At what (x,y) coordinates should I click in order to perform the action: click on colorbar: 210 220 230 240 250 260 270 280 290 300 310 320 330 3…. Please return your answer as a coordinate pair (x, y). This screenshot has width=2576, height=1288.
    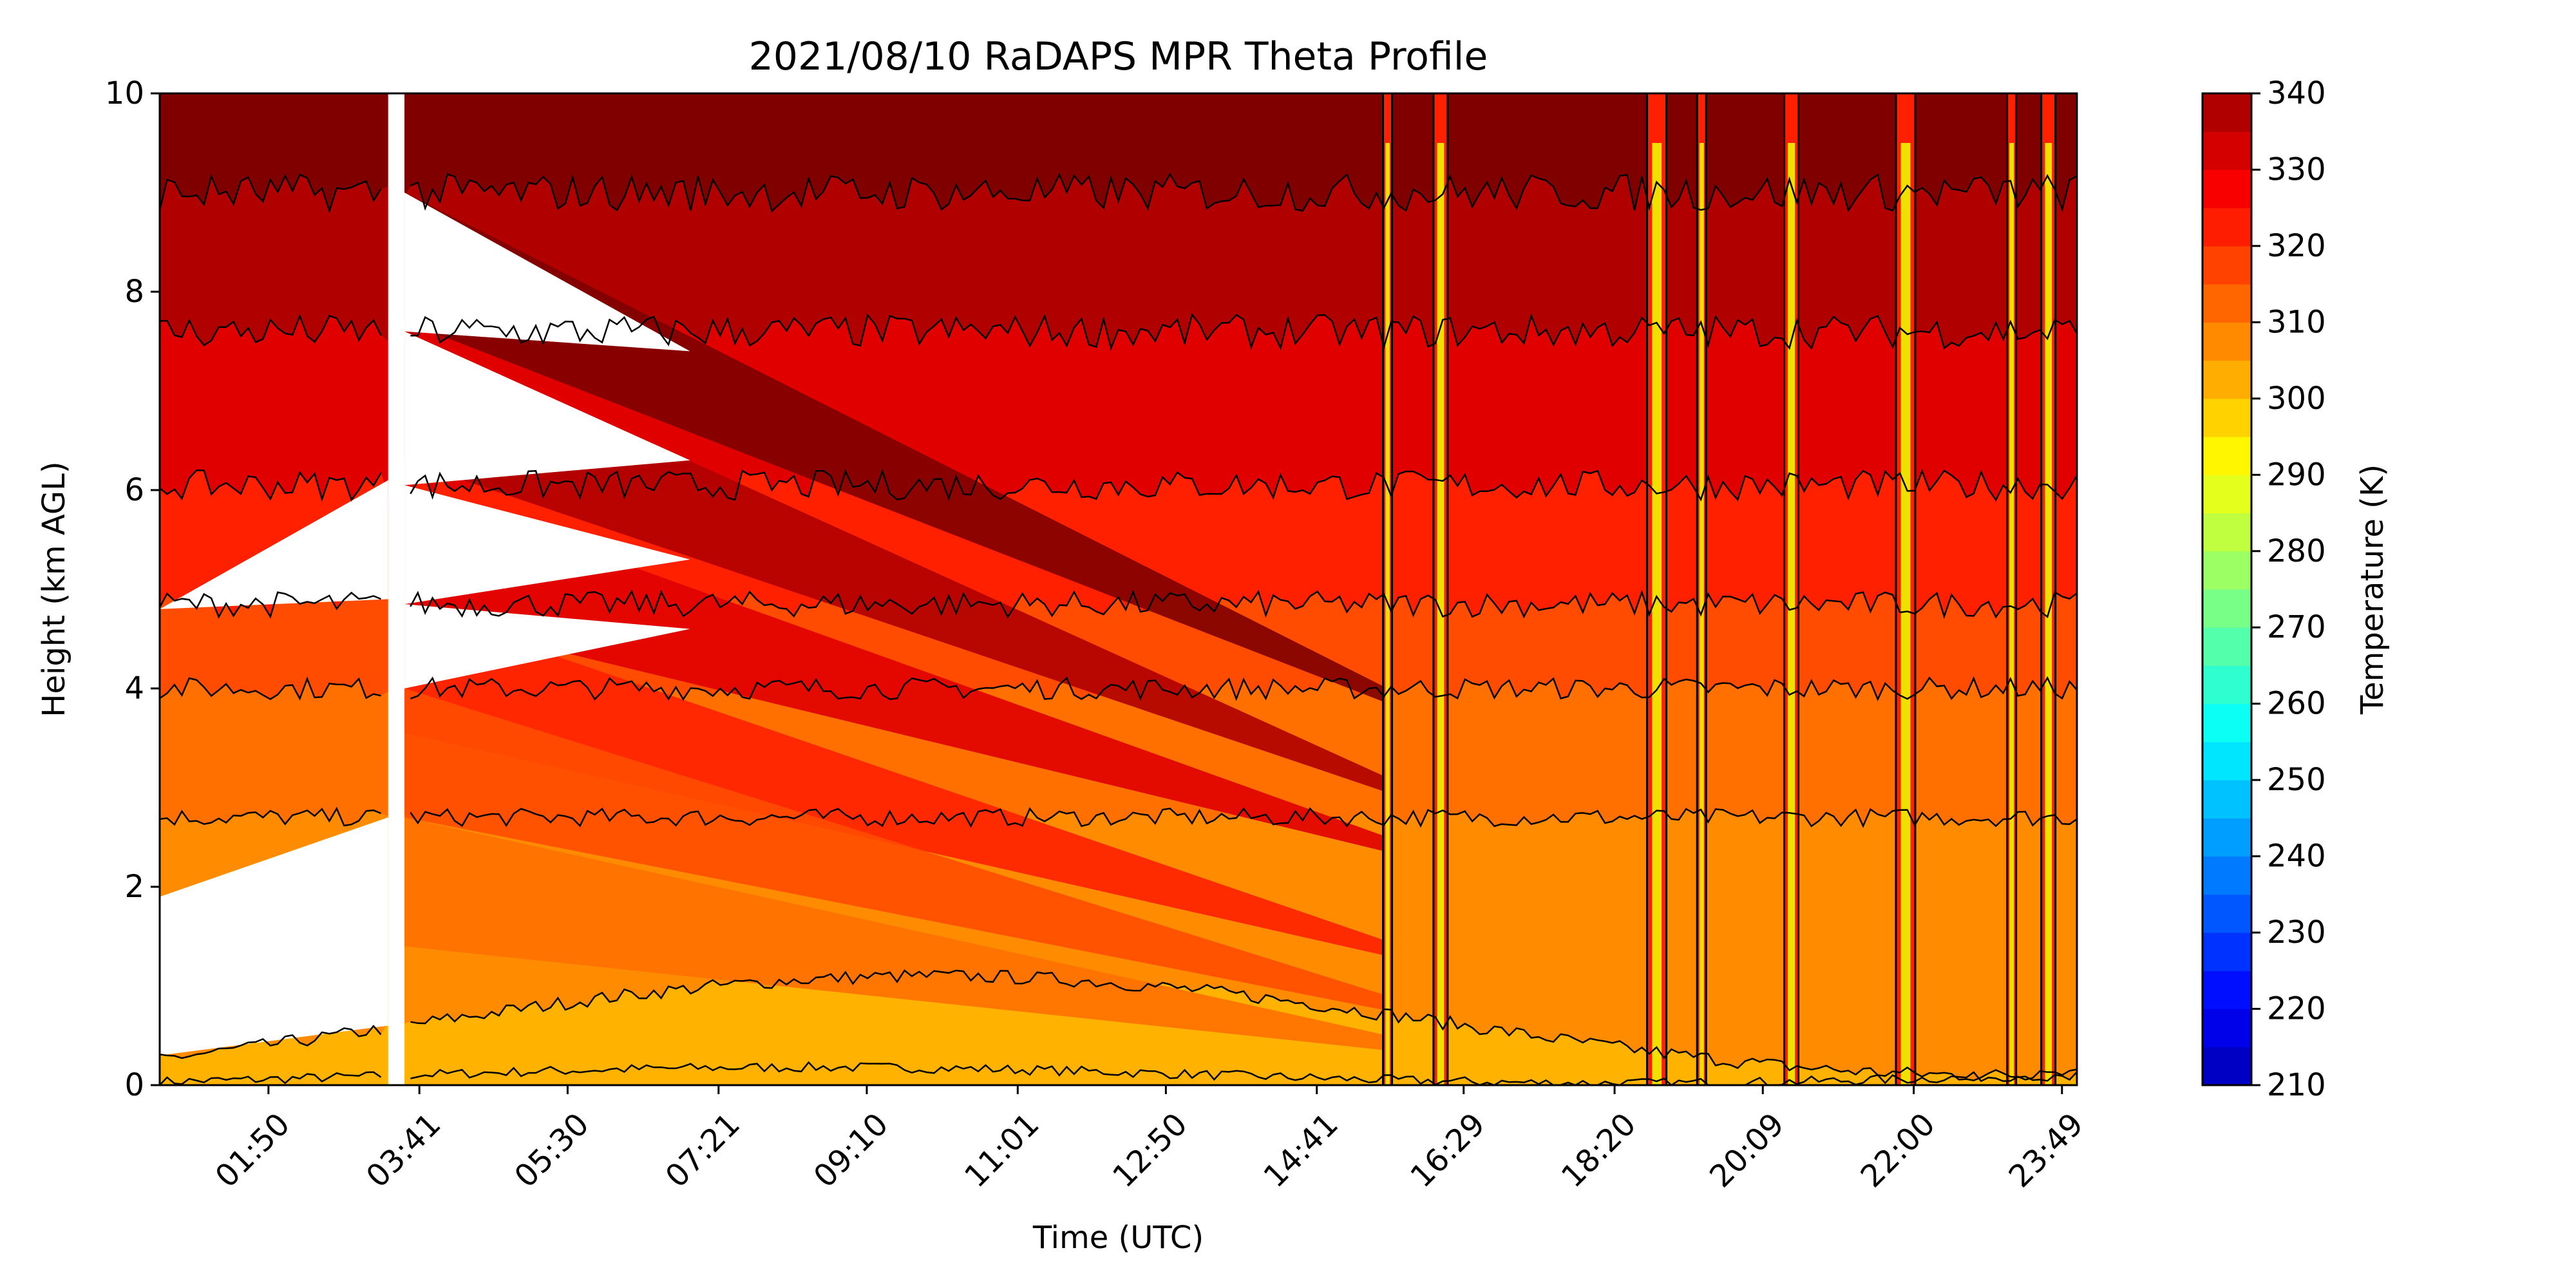
    Looking at the image, I should click on (2264, 589).